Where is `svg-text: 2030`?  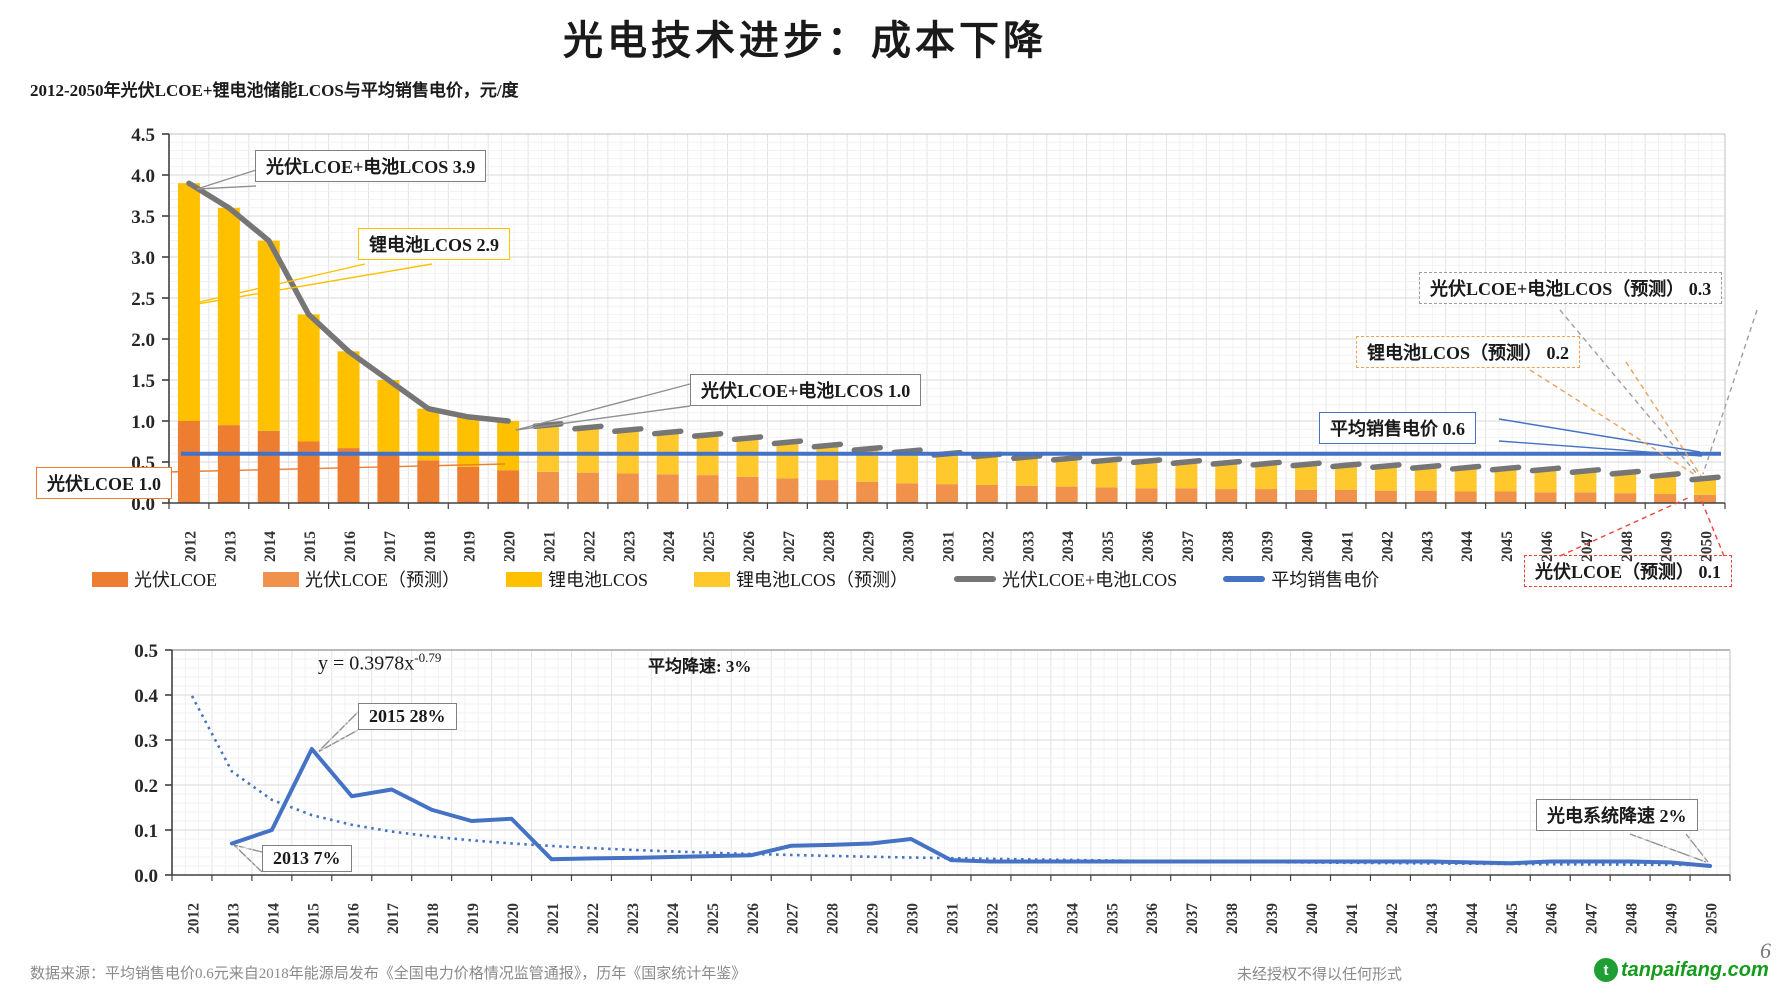 svg-text: 2030 is located at coordinates (909, 546).